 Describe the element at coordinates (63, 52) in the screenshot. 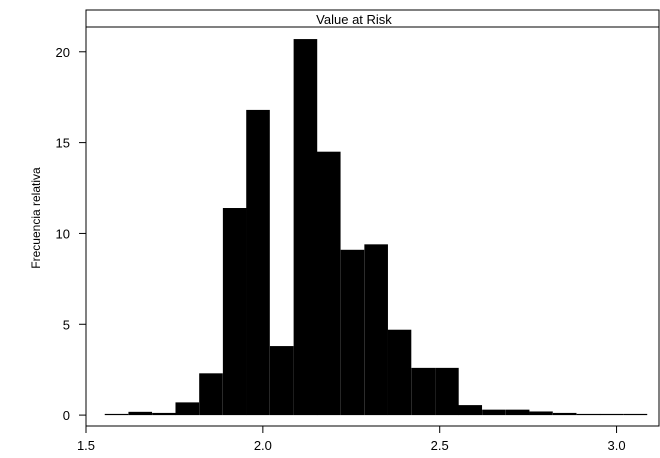

I see `y-tick-label: 20` at that location.